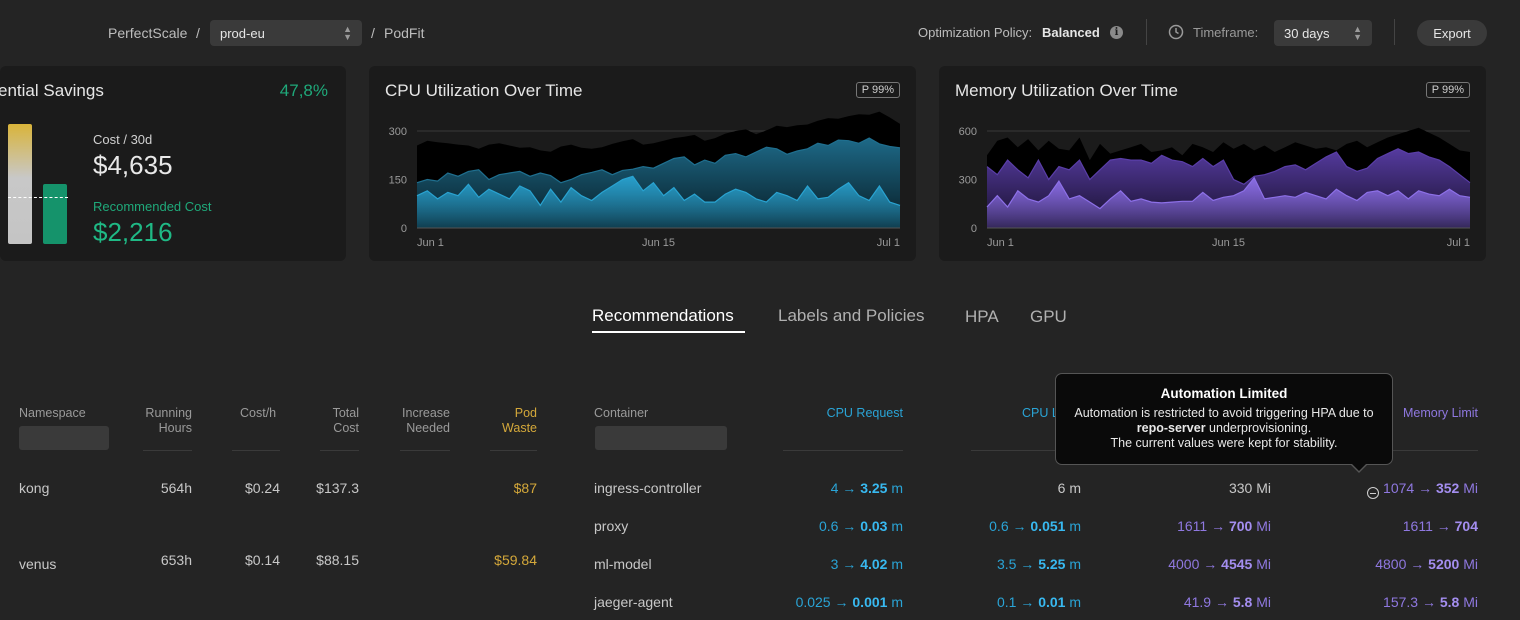  Describe the element at coordinates (864, 413) in the screenshot. I see `column-header-cpu-request: CPU Request` at that location.